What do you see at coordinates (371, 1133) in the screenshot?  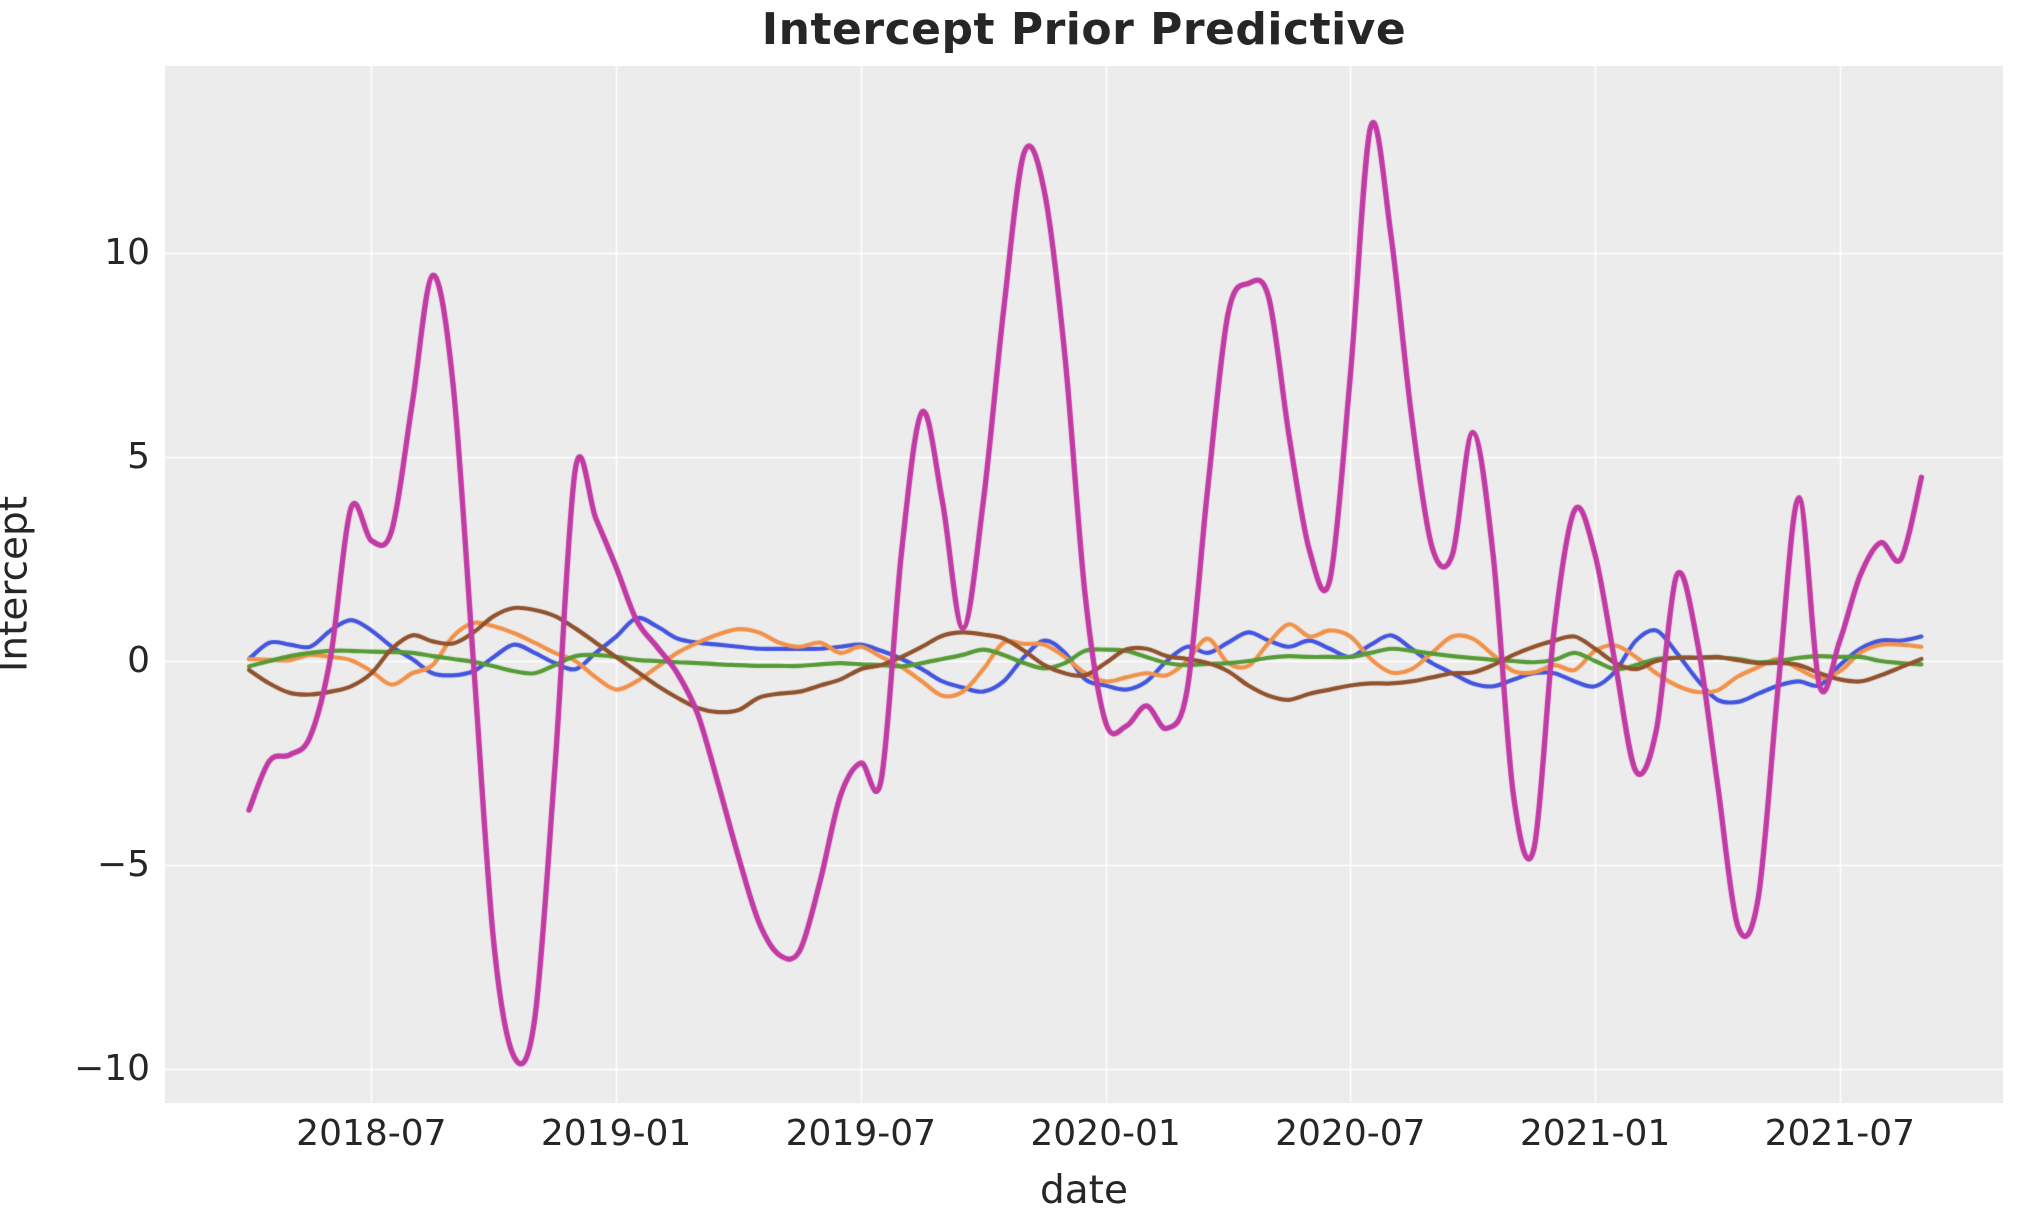 I see `x-tick-label: 2018-07` at bounding box center [371, 1133].